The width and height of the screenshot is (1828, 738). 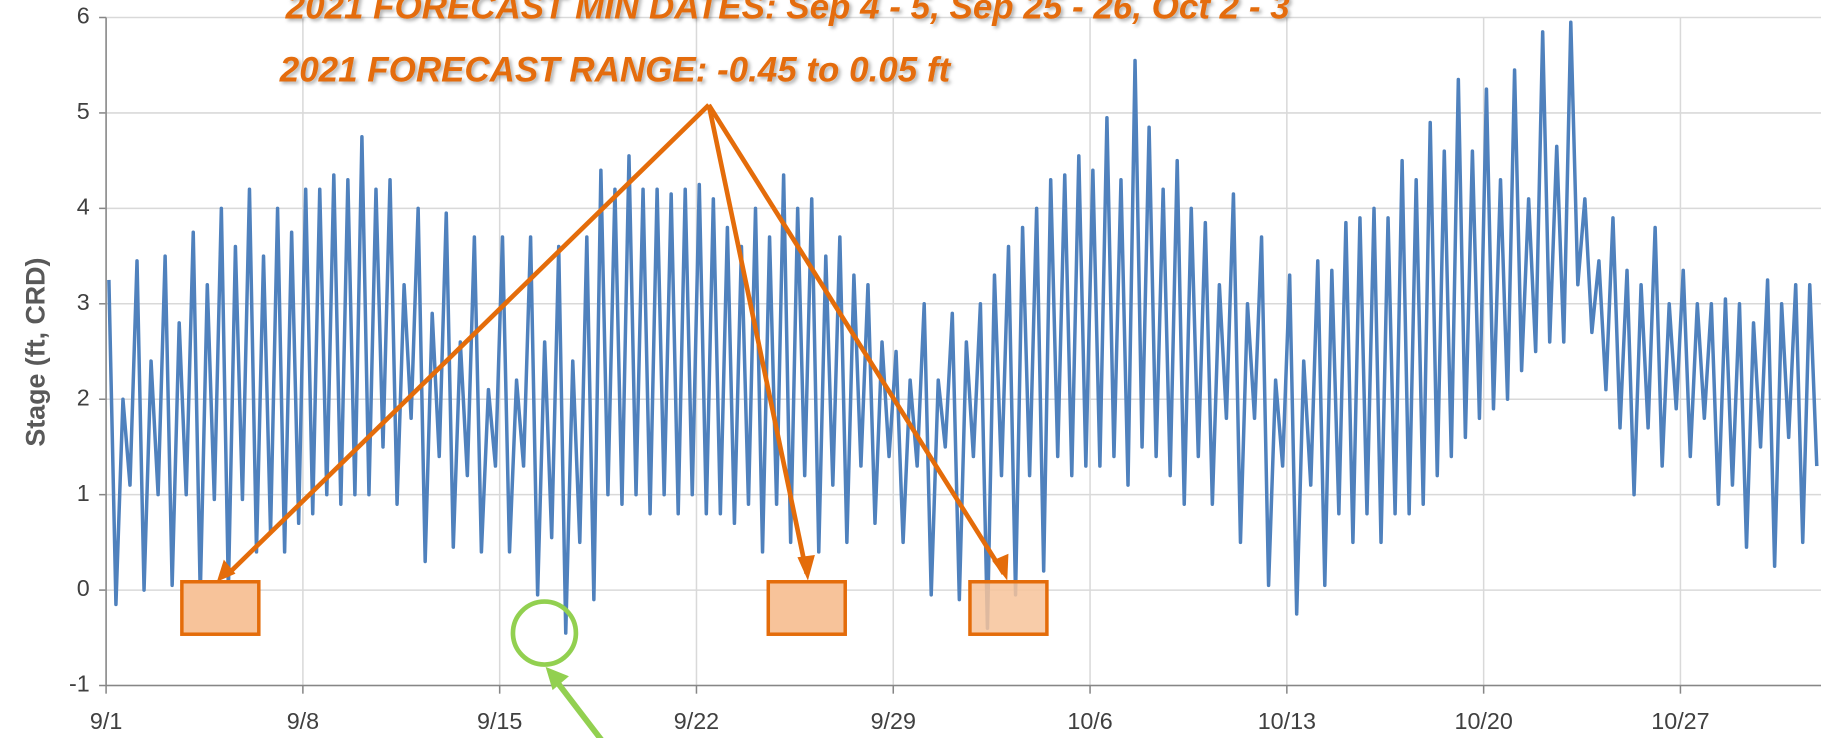 I want to click on y-tick-label: 3, so click(x=83, y=302).